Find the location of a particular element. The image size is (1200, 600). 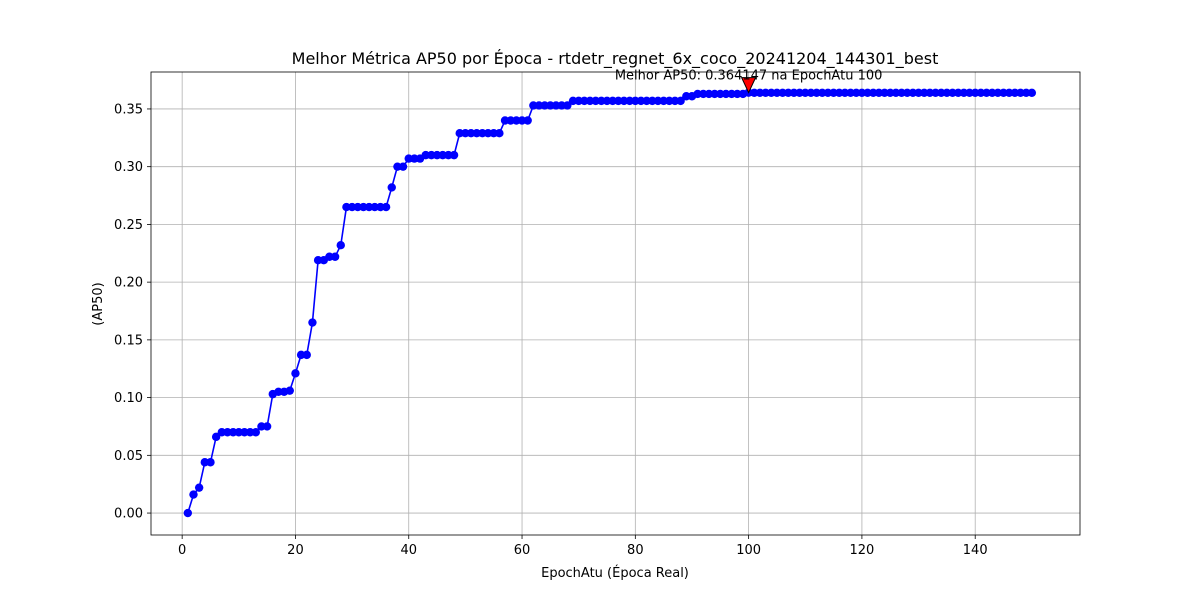

x-tick-label: 100 is located at coordinates (748, 550).